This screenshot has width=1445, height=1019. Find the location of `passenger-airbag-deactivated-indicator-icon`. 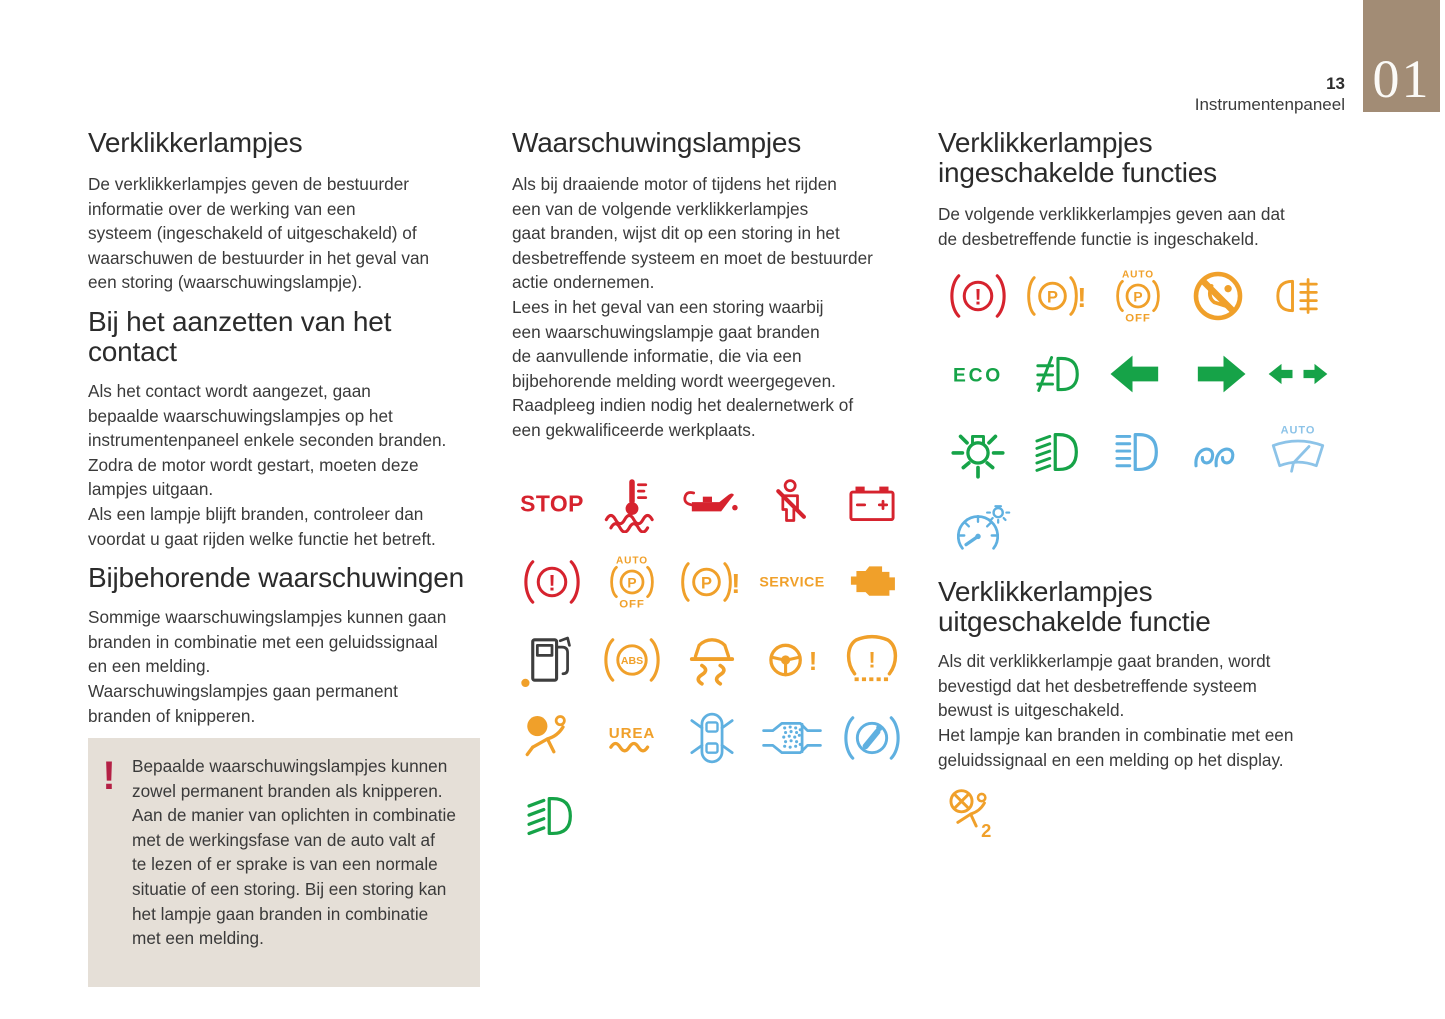

passenger-airbag-deactivated-indicator-icon is located at coordinates (1218, 296).